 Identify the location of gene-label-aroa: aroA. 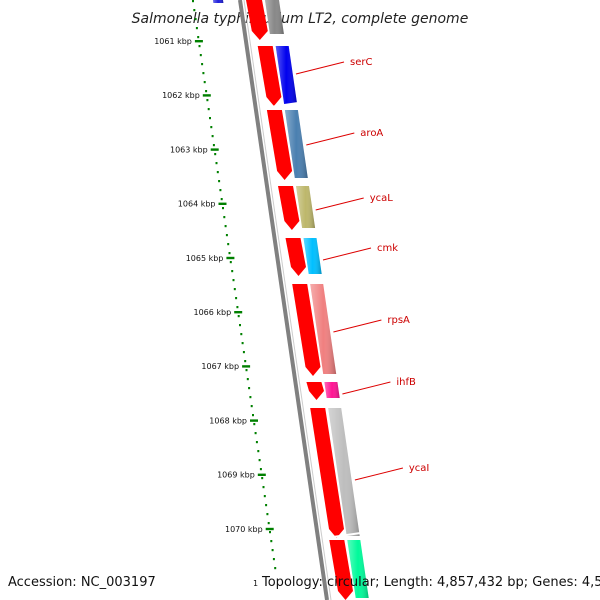
(371, 133).